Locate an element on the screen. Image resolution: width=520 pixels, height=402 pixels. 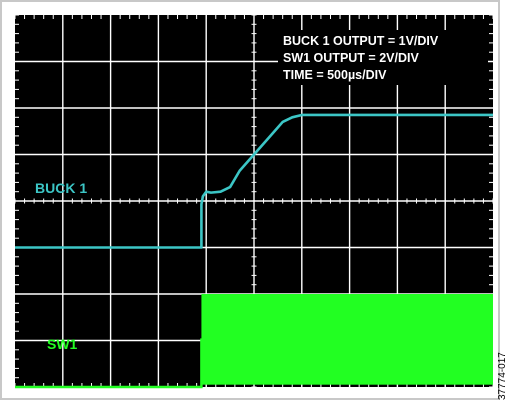
annotation-line-2: SW1 OUTPUT = 2V/DIV is located at coordinates (351, 58).